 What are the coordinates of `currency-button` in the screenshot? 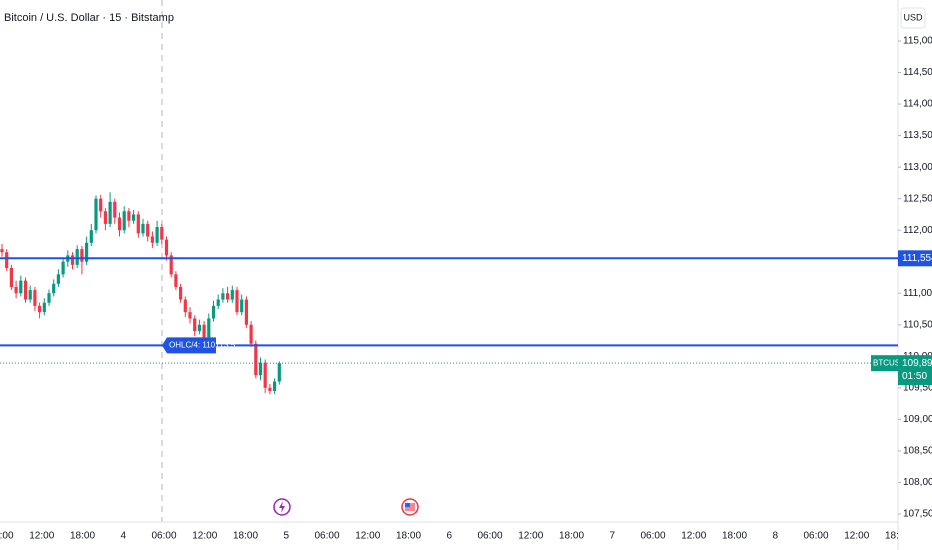 It's located at (913, 18).